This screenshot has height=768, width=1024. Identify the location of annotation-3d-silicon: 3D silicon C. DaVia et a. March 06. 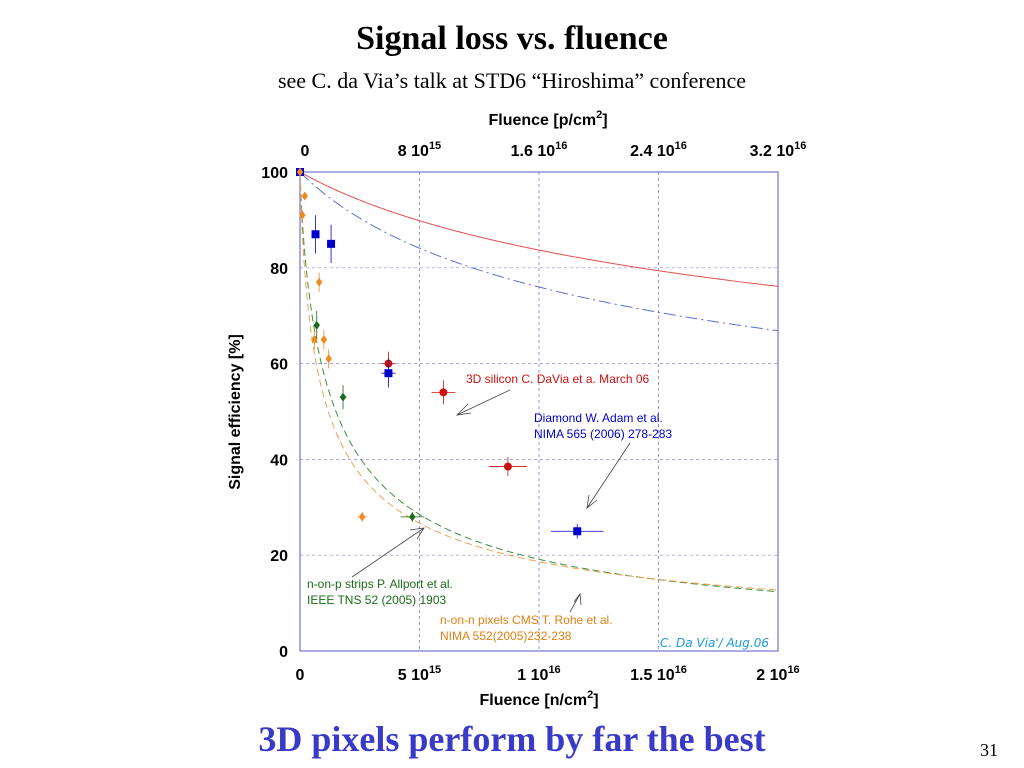
(558, 379).